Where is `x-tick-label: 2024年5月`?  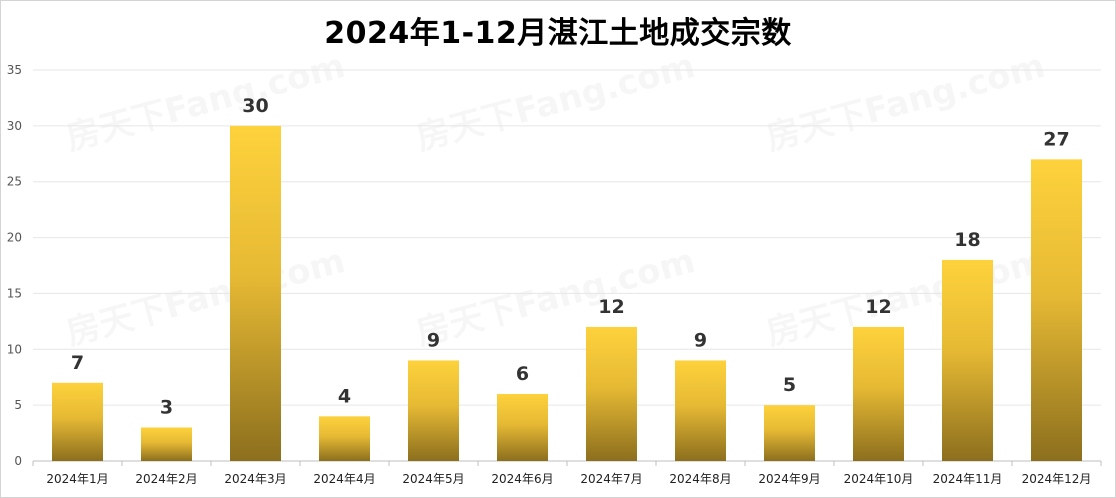
x-tick-label: 2024年5月 is located at coordinates (433, 479).